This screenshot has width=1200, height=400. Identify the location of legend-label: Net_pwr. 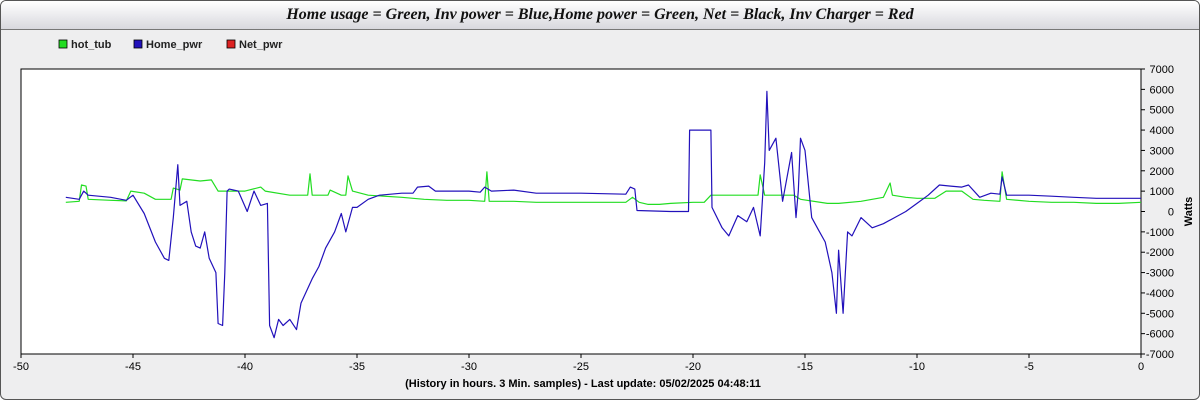
(261, 45).